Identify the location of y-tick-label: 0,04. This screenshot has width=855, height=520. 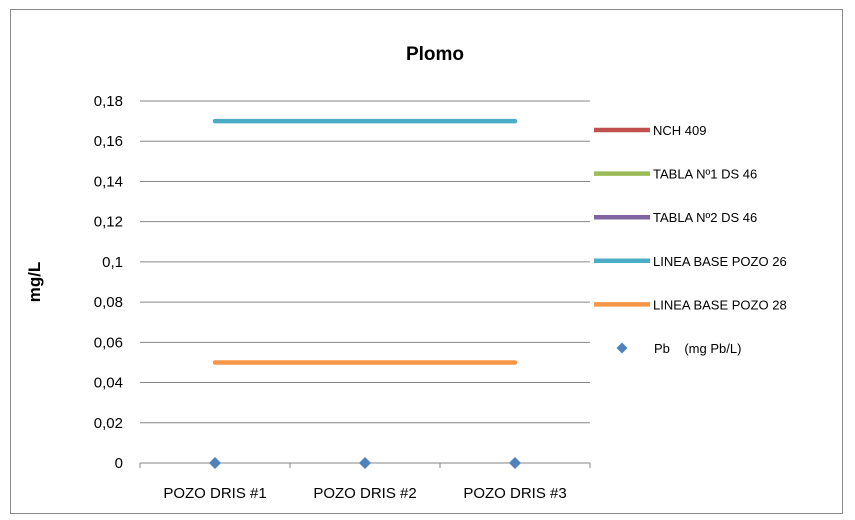
(108, 383).